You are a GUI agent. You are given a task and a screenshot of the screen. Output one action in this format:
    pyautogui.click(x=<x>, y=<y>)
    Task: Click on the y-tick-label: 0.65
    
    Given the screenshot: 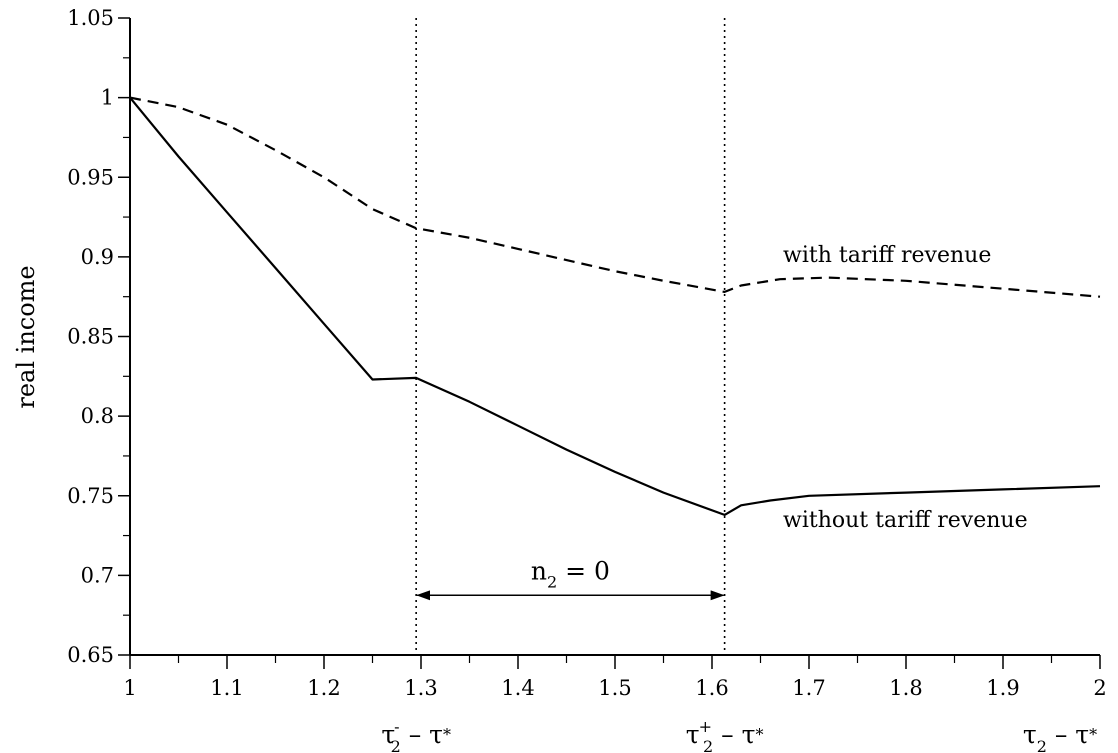 What is the action you would take?
    pyautogui.click(x=90, y=655)
    